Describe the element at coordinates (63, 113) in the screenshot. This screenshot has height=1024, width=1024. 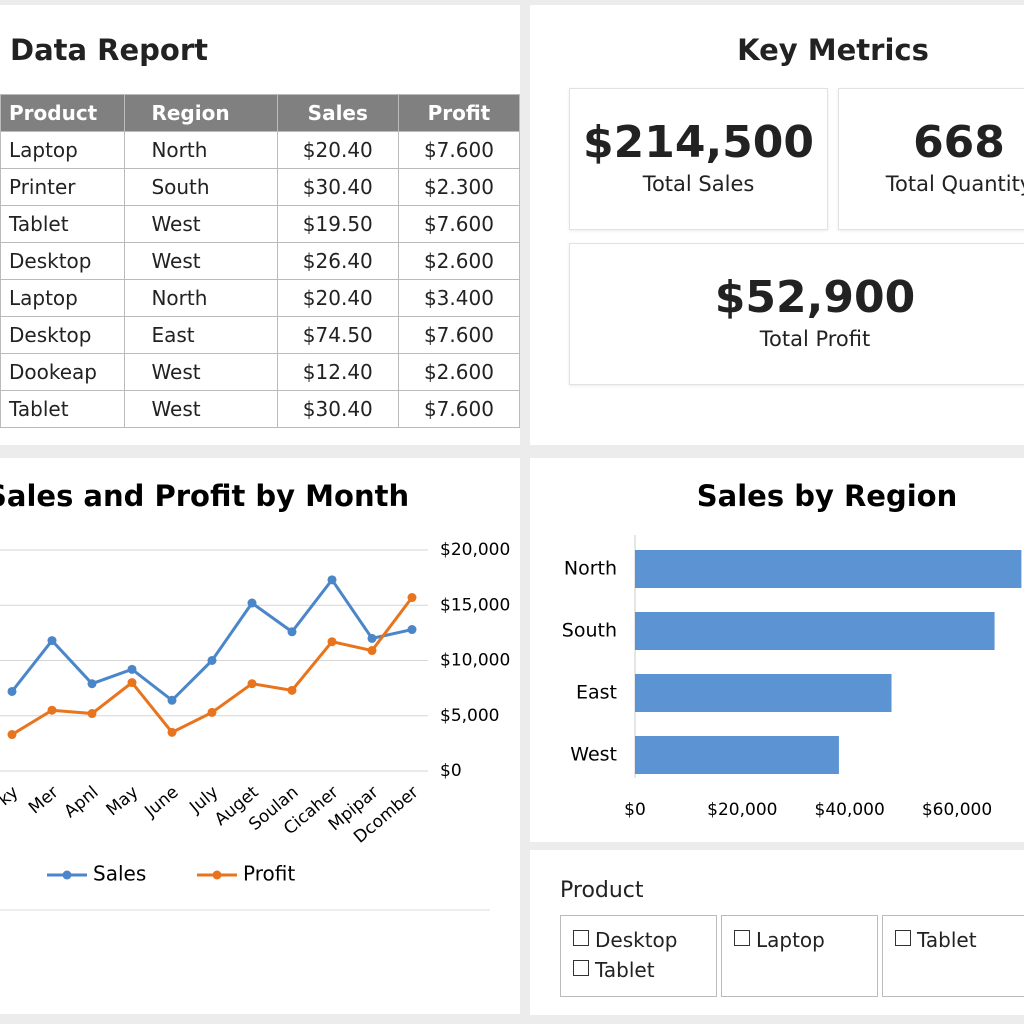
I see `header-cell: Product` at that location.